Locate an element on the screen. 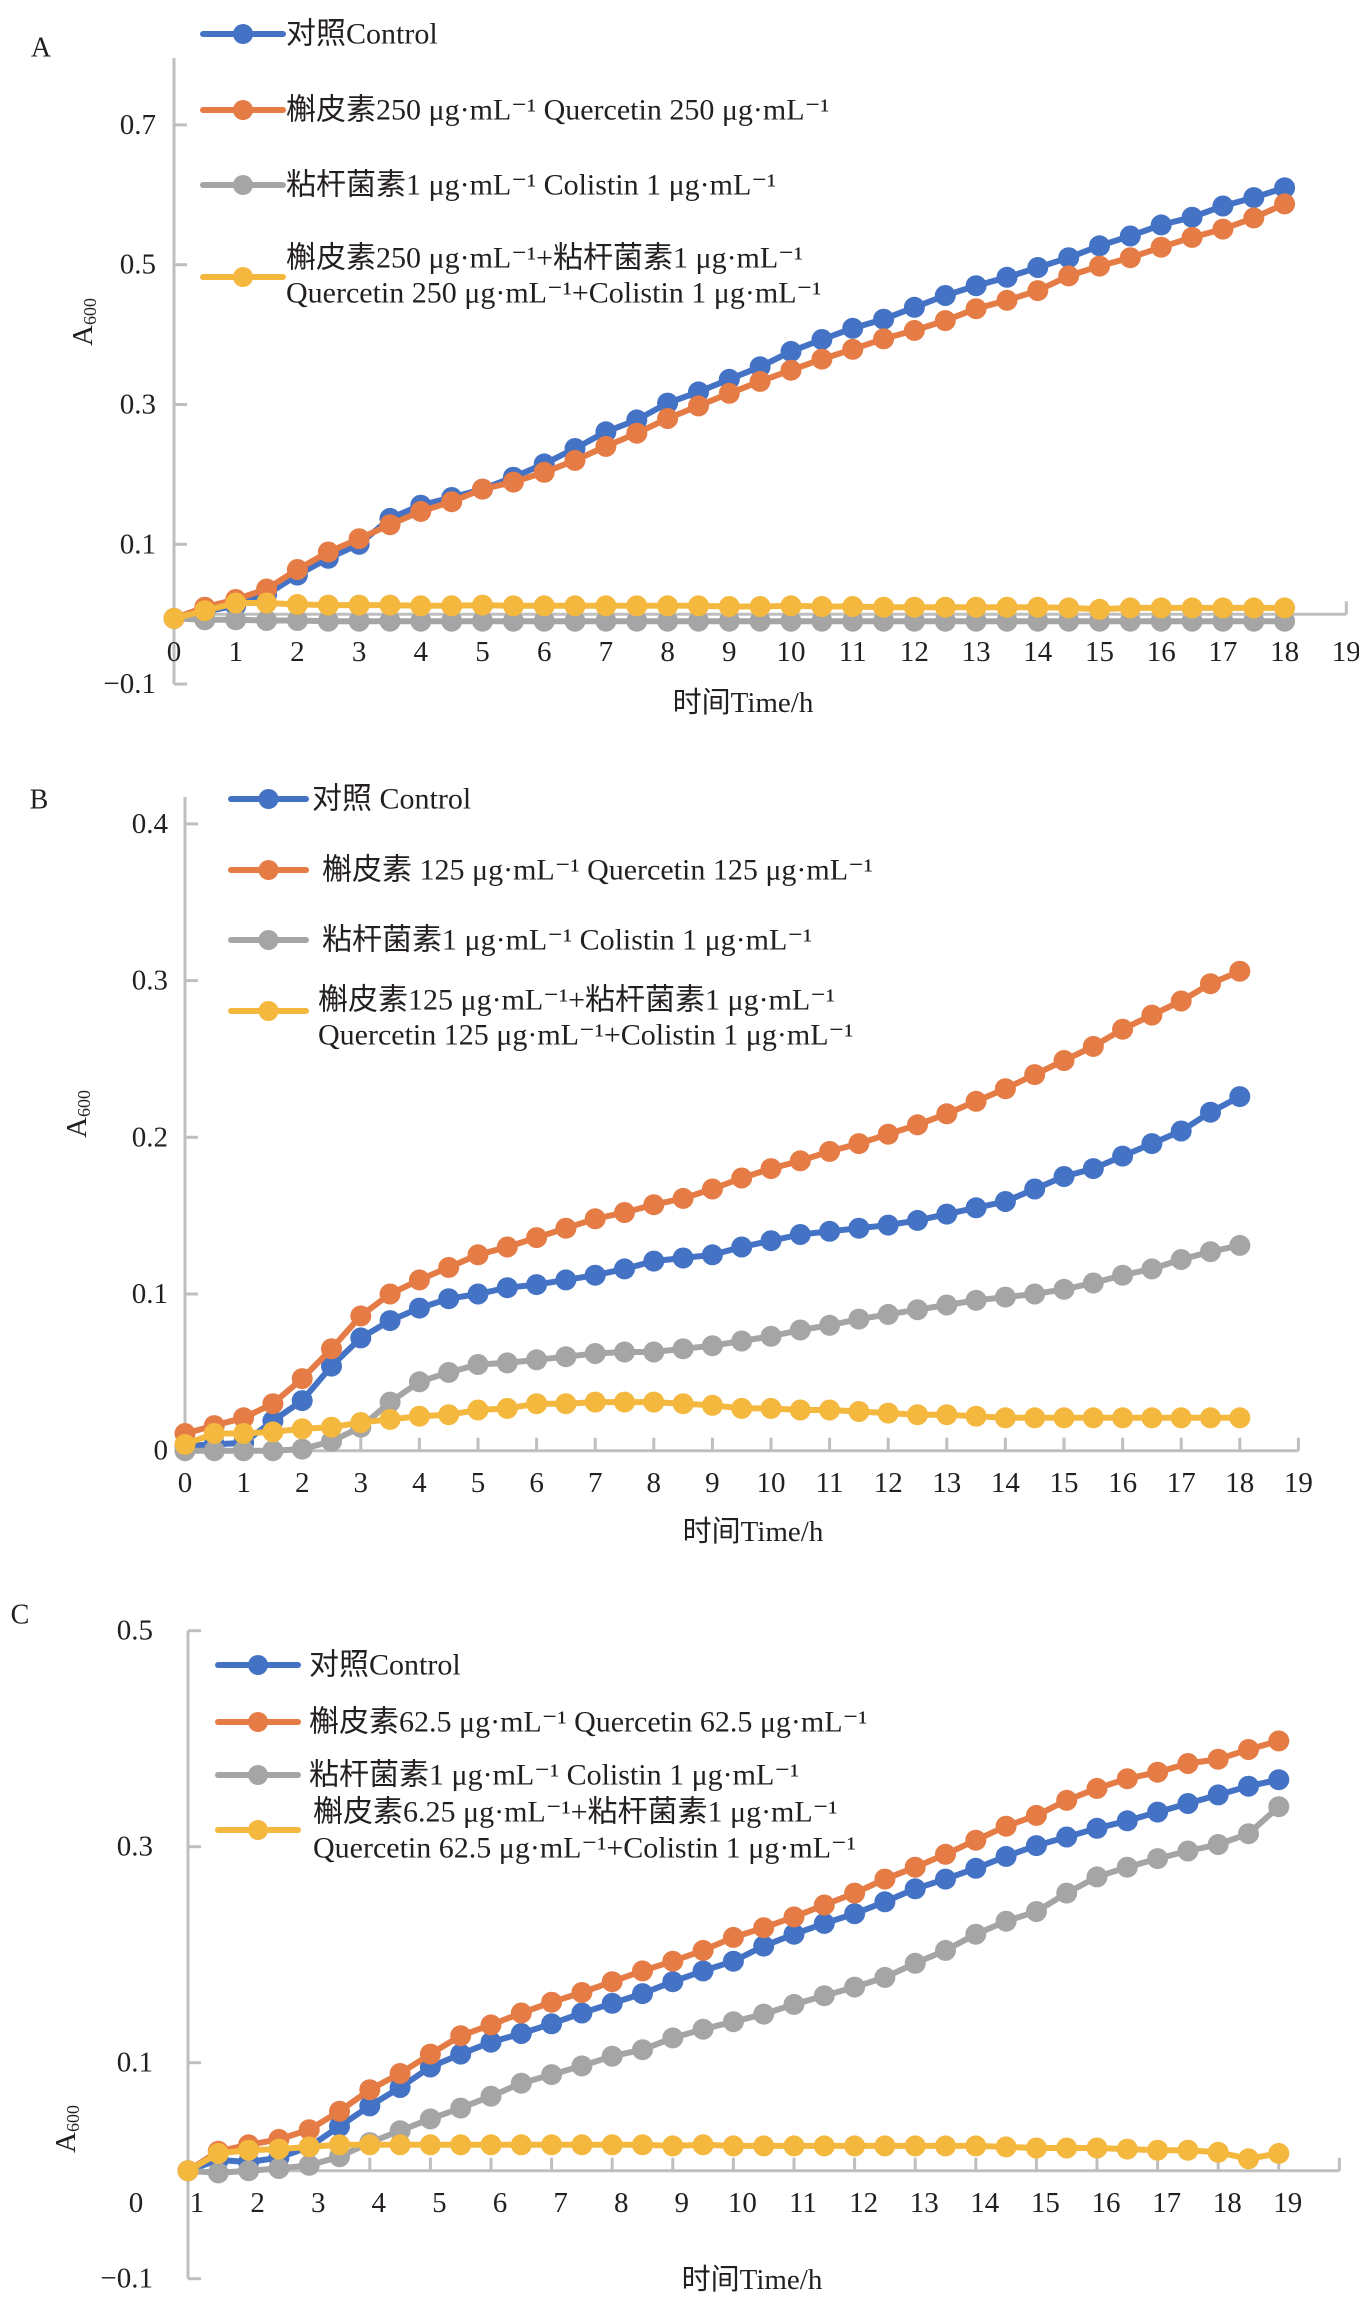  x-tick-label: 16 is located at coordinates (1161, 652).